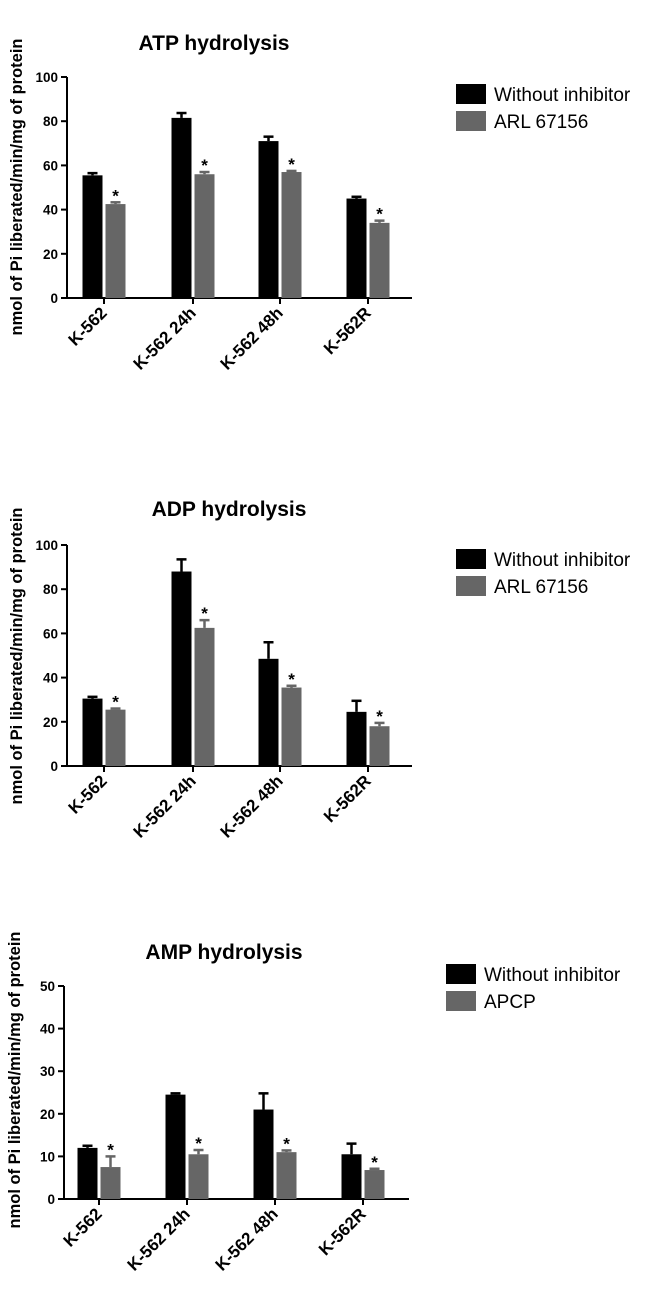  What do you see at coordinates (229, 509) in the screenshot?
I see `chart-title: ADP hydrolysis` at bounding box center [229, 509].